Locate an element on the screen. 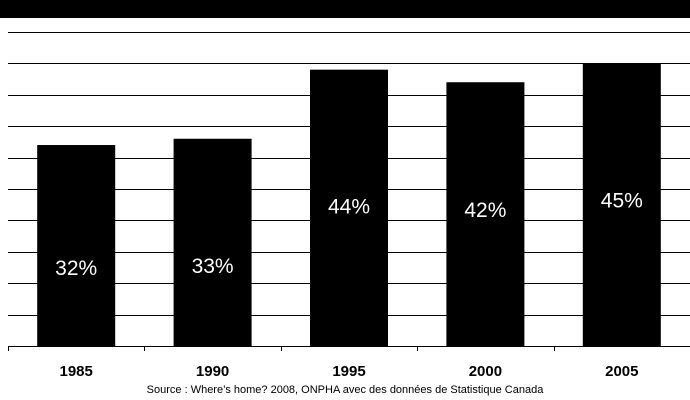 This screenshot has height=400, width=690. data-label-1985: 32% is located at coordinates (76, 268).